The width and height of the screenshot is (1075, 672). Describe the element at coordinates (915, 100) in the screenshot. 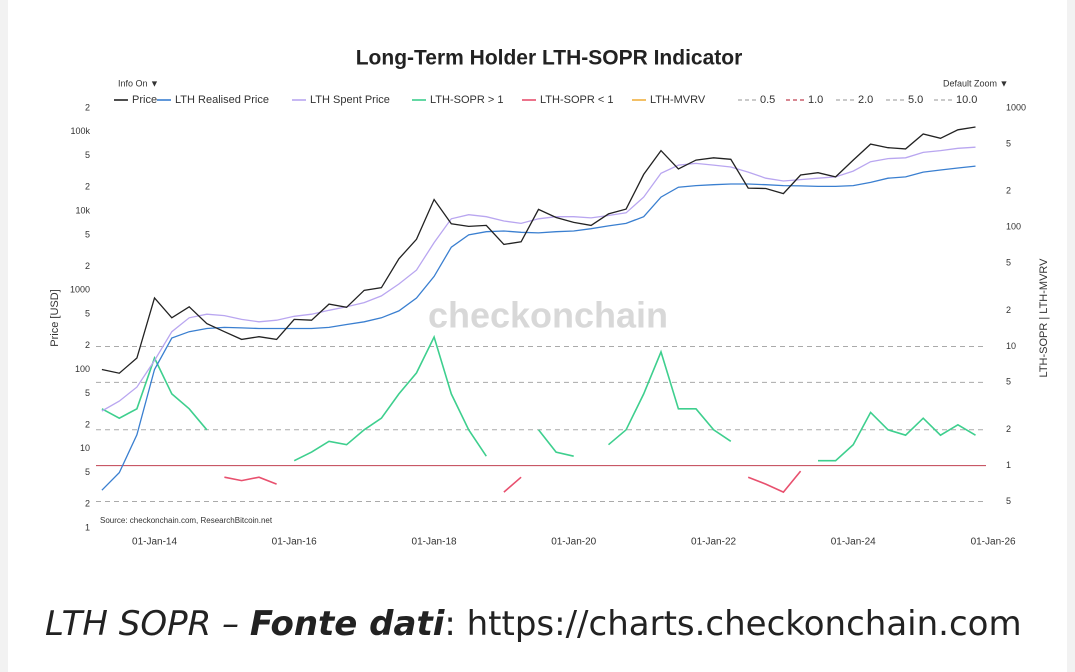

I see `legend-label: 5.0` at that location.